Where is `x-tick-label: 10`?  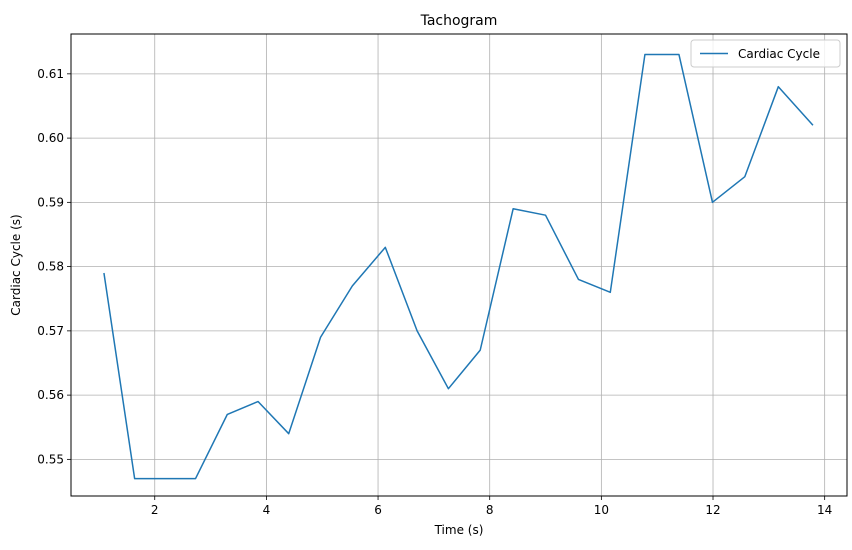
x-tick-label: 10 is located at coordinates (601, 510).